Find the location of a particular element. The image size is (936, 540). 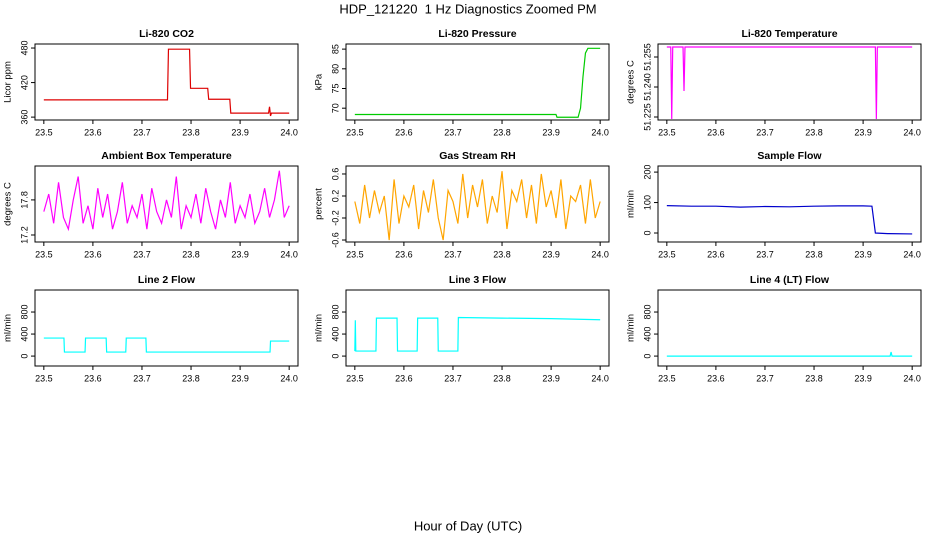

y-tick-label: 0.6 is located at coordinates (335, 174).